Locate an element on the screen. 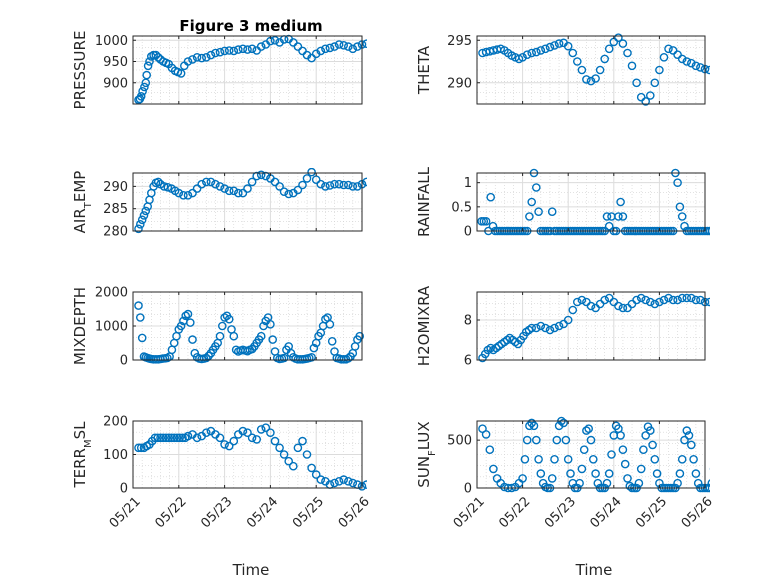  y-tick-label: 500 is located at coordinates (459, 441).